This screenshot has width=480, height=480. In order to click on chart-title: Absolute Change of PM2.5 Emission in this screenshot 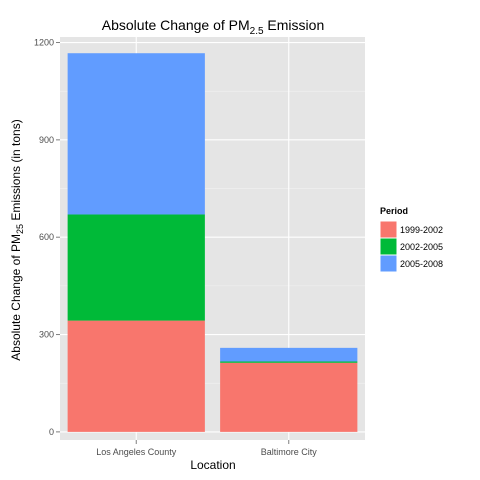, I will do `click(213, 27)`.